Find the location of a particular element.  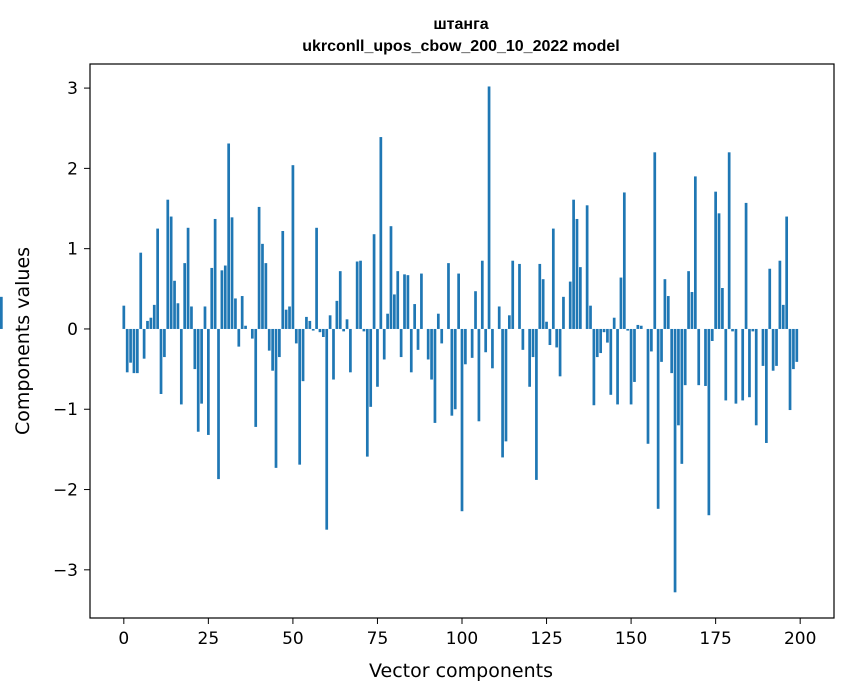

chart-subtitle: ukrconll_upos_cbow_200_10_2022 model is located at coordinates (460, 46).